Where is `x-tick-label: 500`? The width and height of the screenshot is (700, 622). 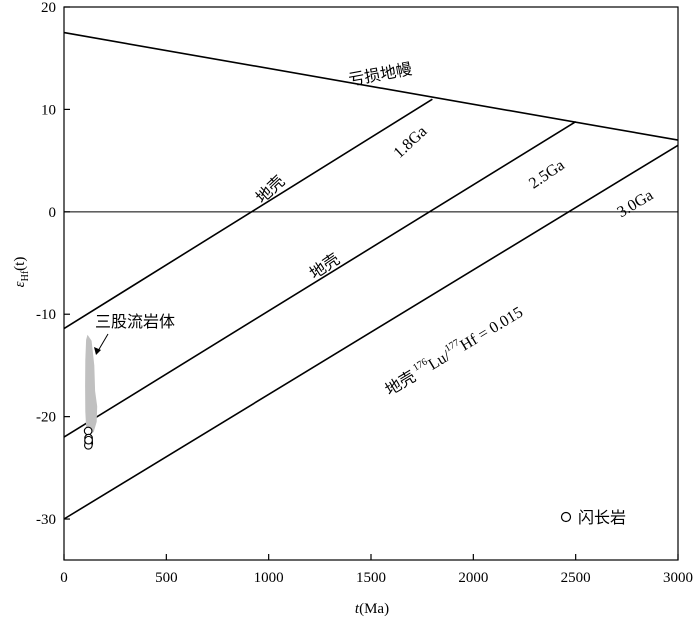
x-tick-label: 500 is located at coordinates (166, 578).